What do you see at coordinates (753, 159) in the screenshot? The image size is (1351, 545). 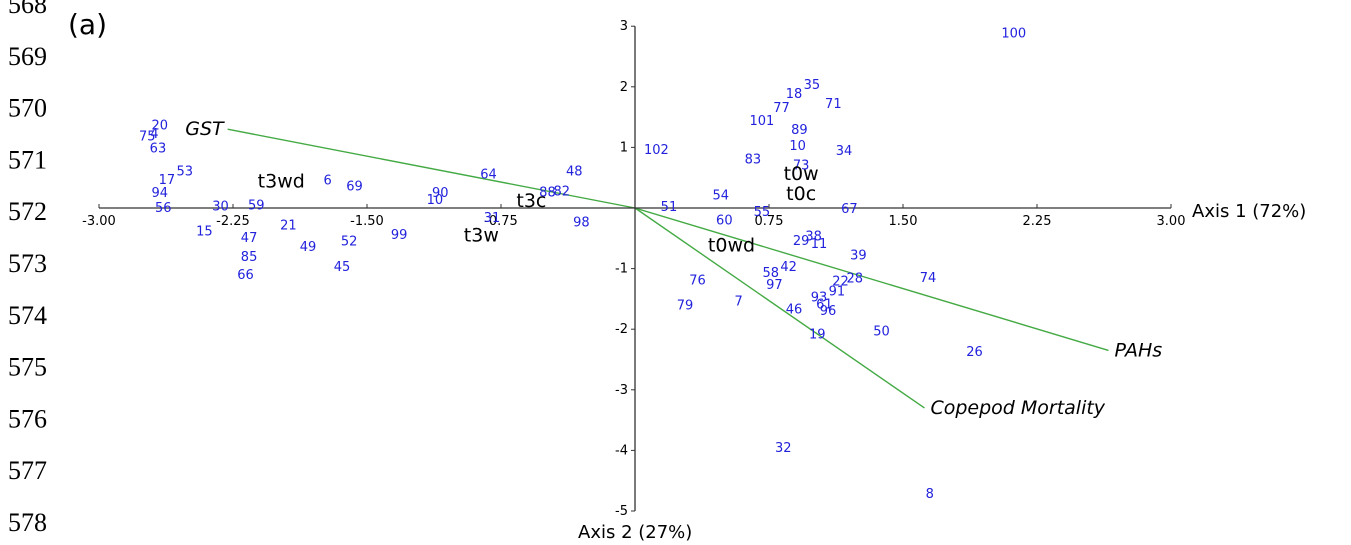 I see `point-label: 83` at bounding box center [753, 159].